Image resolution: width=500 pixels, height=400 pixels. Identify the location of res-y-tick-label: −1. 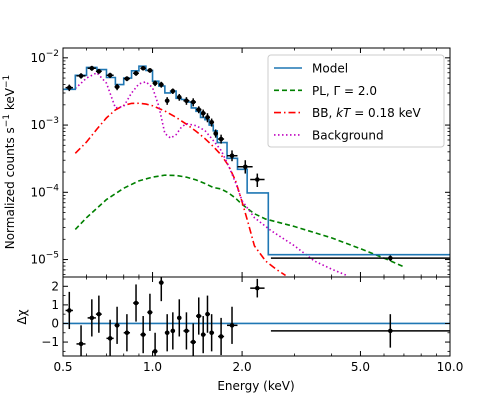
(50, 342).